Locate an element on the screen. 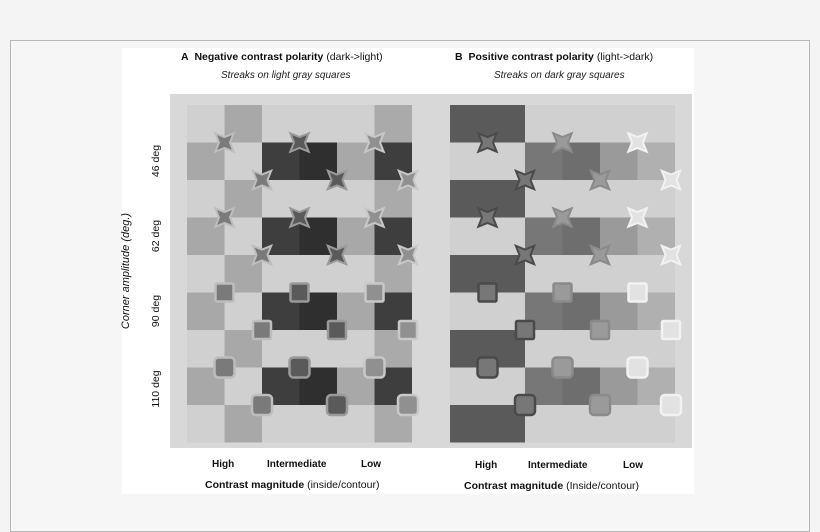 The height and width of the screenshot is (532, 820). col-label-b-intermediate: Intermediate is located at coordinates (558, 465).